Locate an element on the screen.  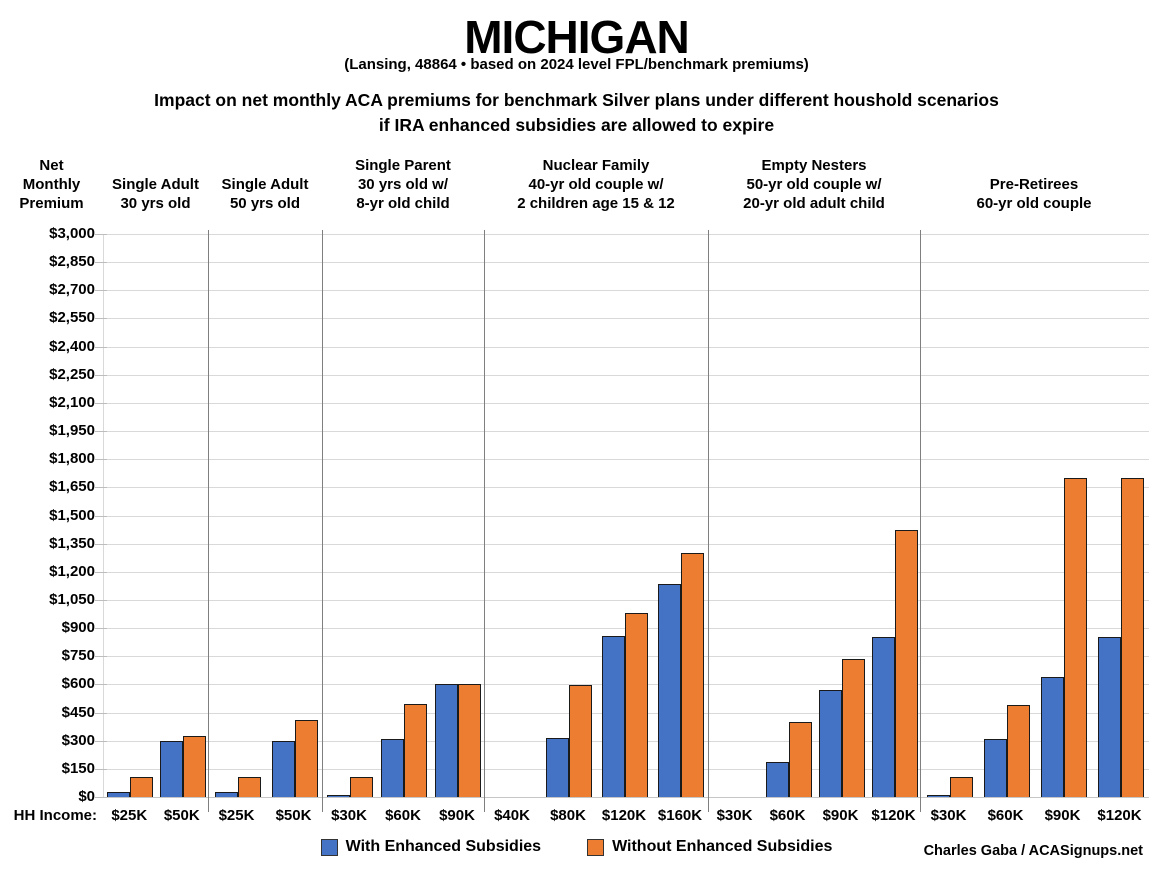
x-axis-label: $60K is located at coordinates (1005, 815).